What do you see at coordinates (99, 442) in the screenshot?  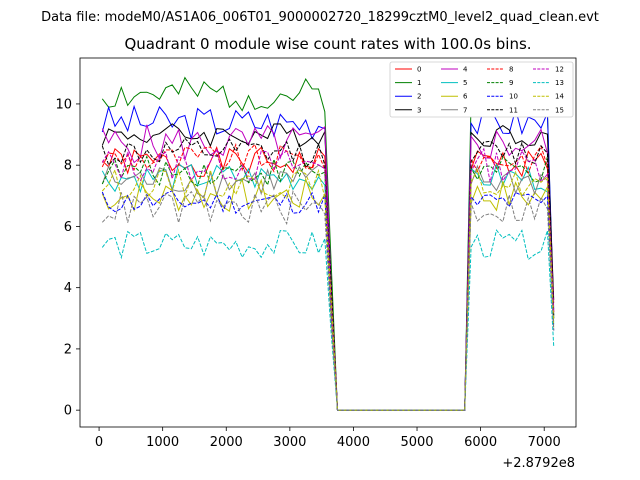 I see `x-tick-label: 0` at bounding box center [99, 442].